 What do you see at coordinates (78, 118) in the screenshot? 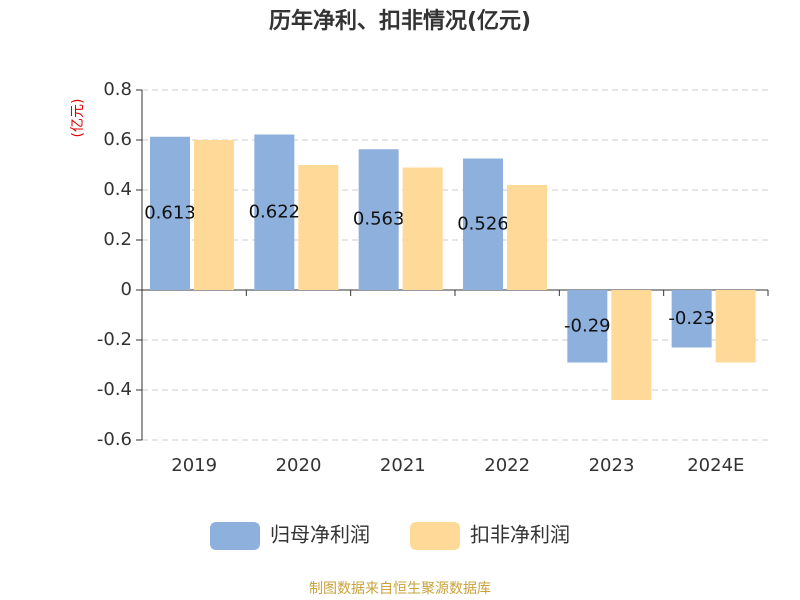
I see `y-axis-label: (亿元)` at bounding box center [78, 118].